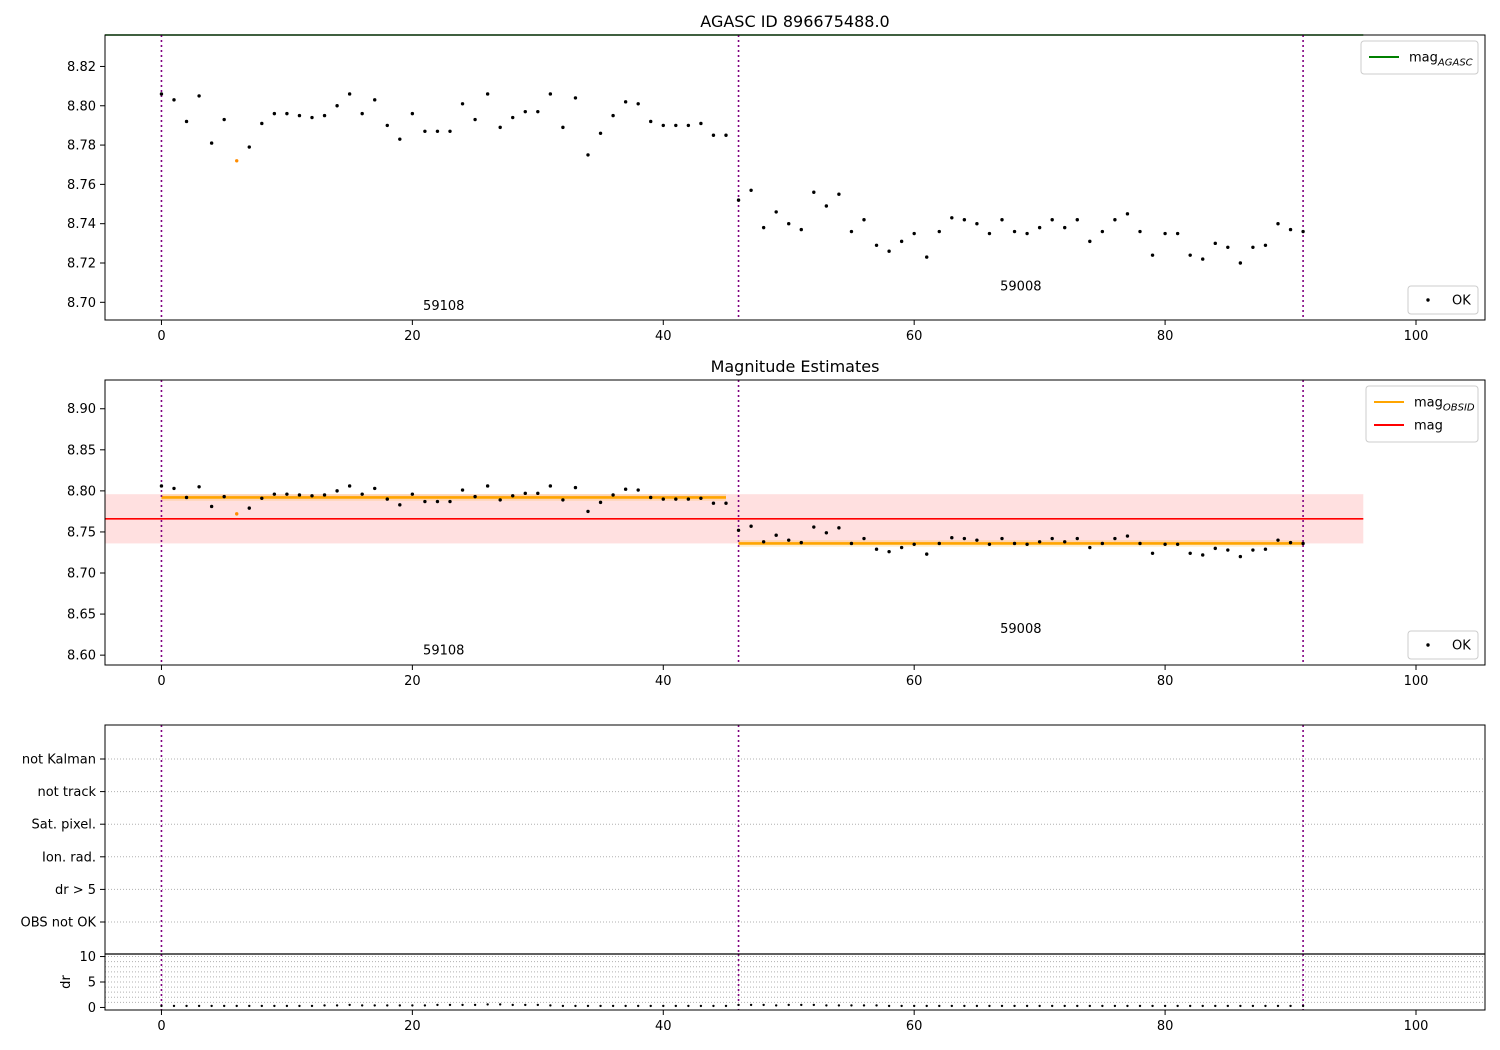 The image size is (1500, 1050). Describe the element at coordinates (412, 681) in the screenshot. I see `x-tick-label: 20` at that location.